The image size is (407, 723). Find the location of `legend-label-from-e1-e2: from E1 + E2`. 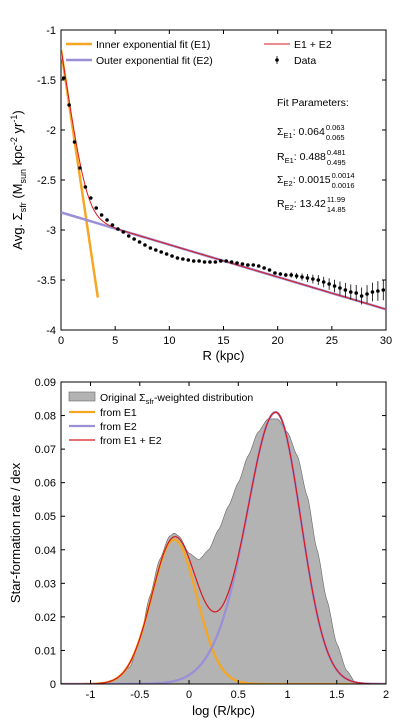

legend-label-from-e1-e2: from E1 + E2 is located at coordinates (131, 441).